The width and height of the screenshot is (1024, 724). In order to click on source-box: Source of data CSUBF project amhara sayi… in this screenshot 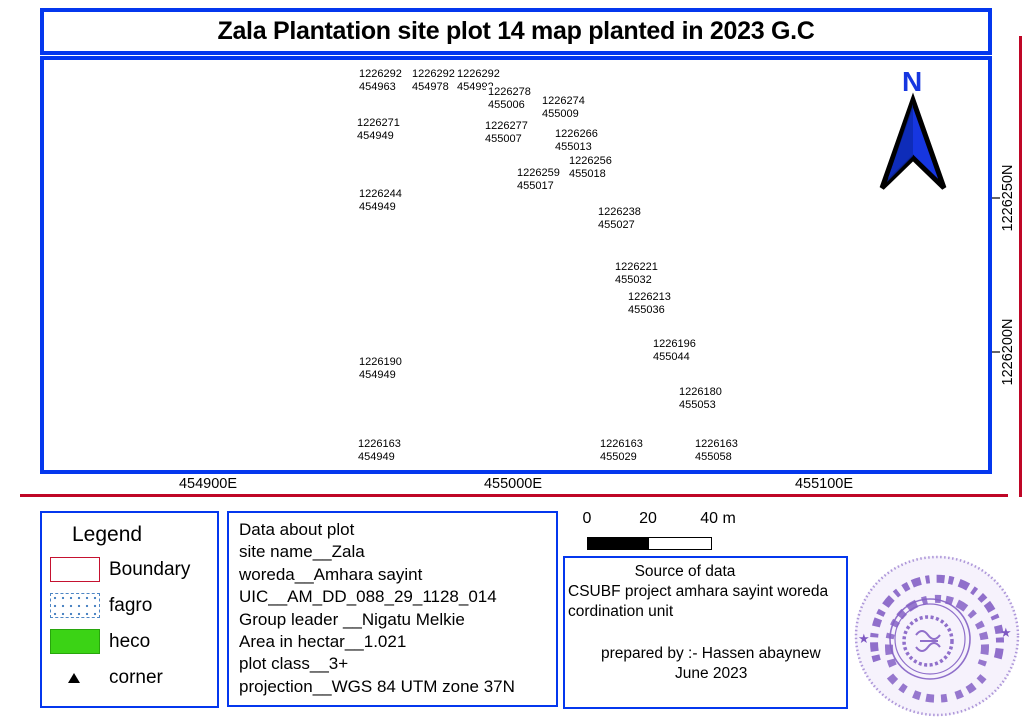, I will do `click(705, 632)`.